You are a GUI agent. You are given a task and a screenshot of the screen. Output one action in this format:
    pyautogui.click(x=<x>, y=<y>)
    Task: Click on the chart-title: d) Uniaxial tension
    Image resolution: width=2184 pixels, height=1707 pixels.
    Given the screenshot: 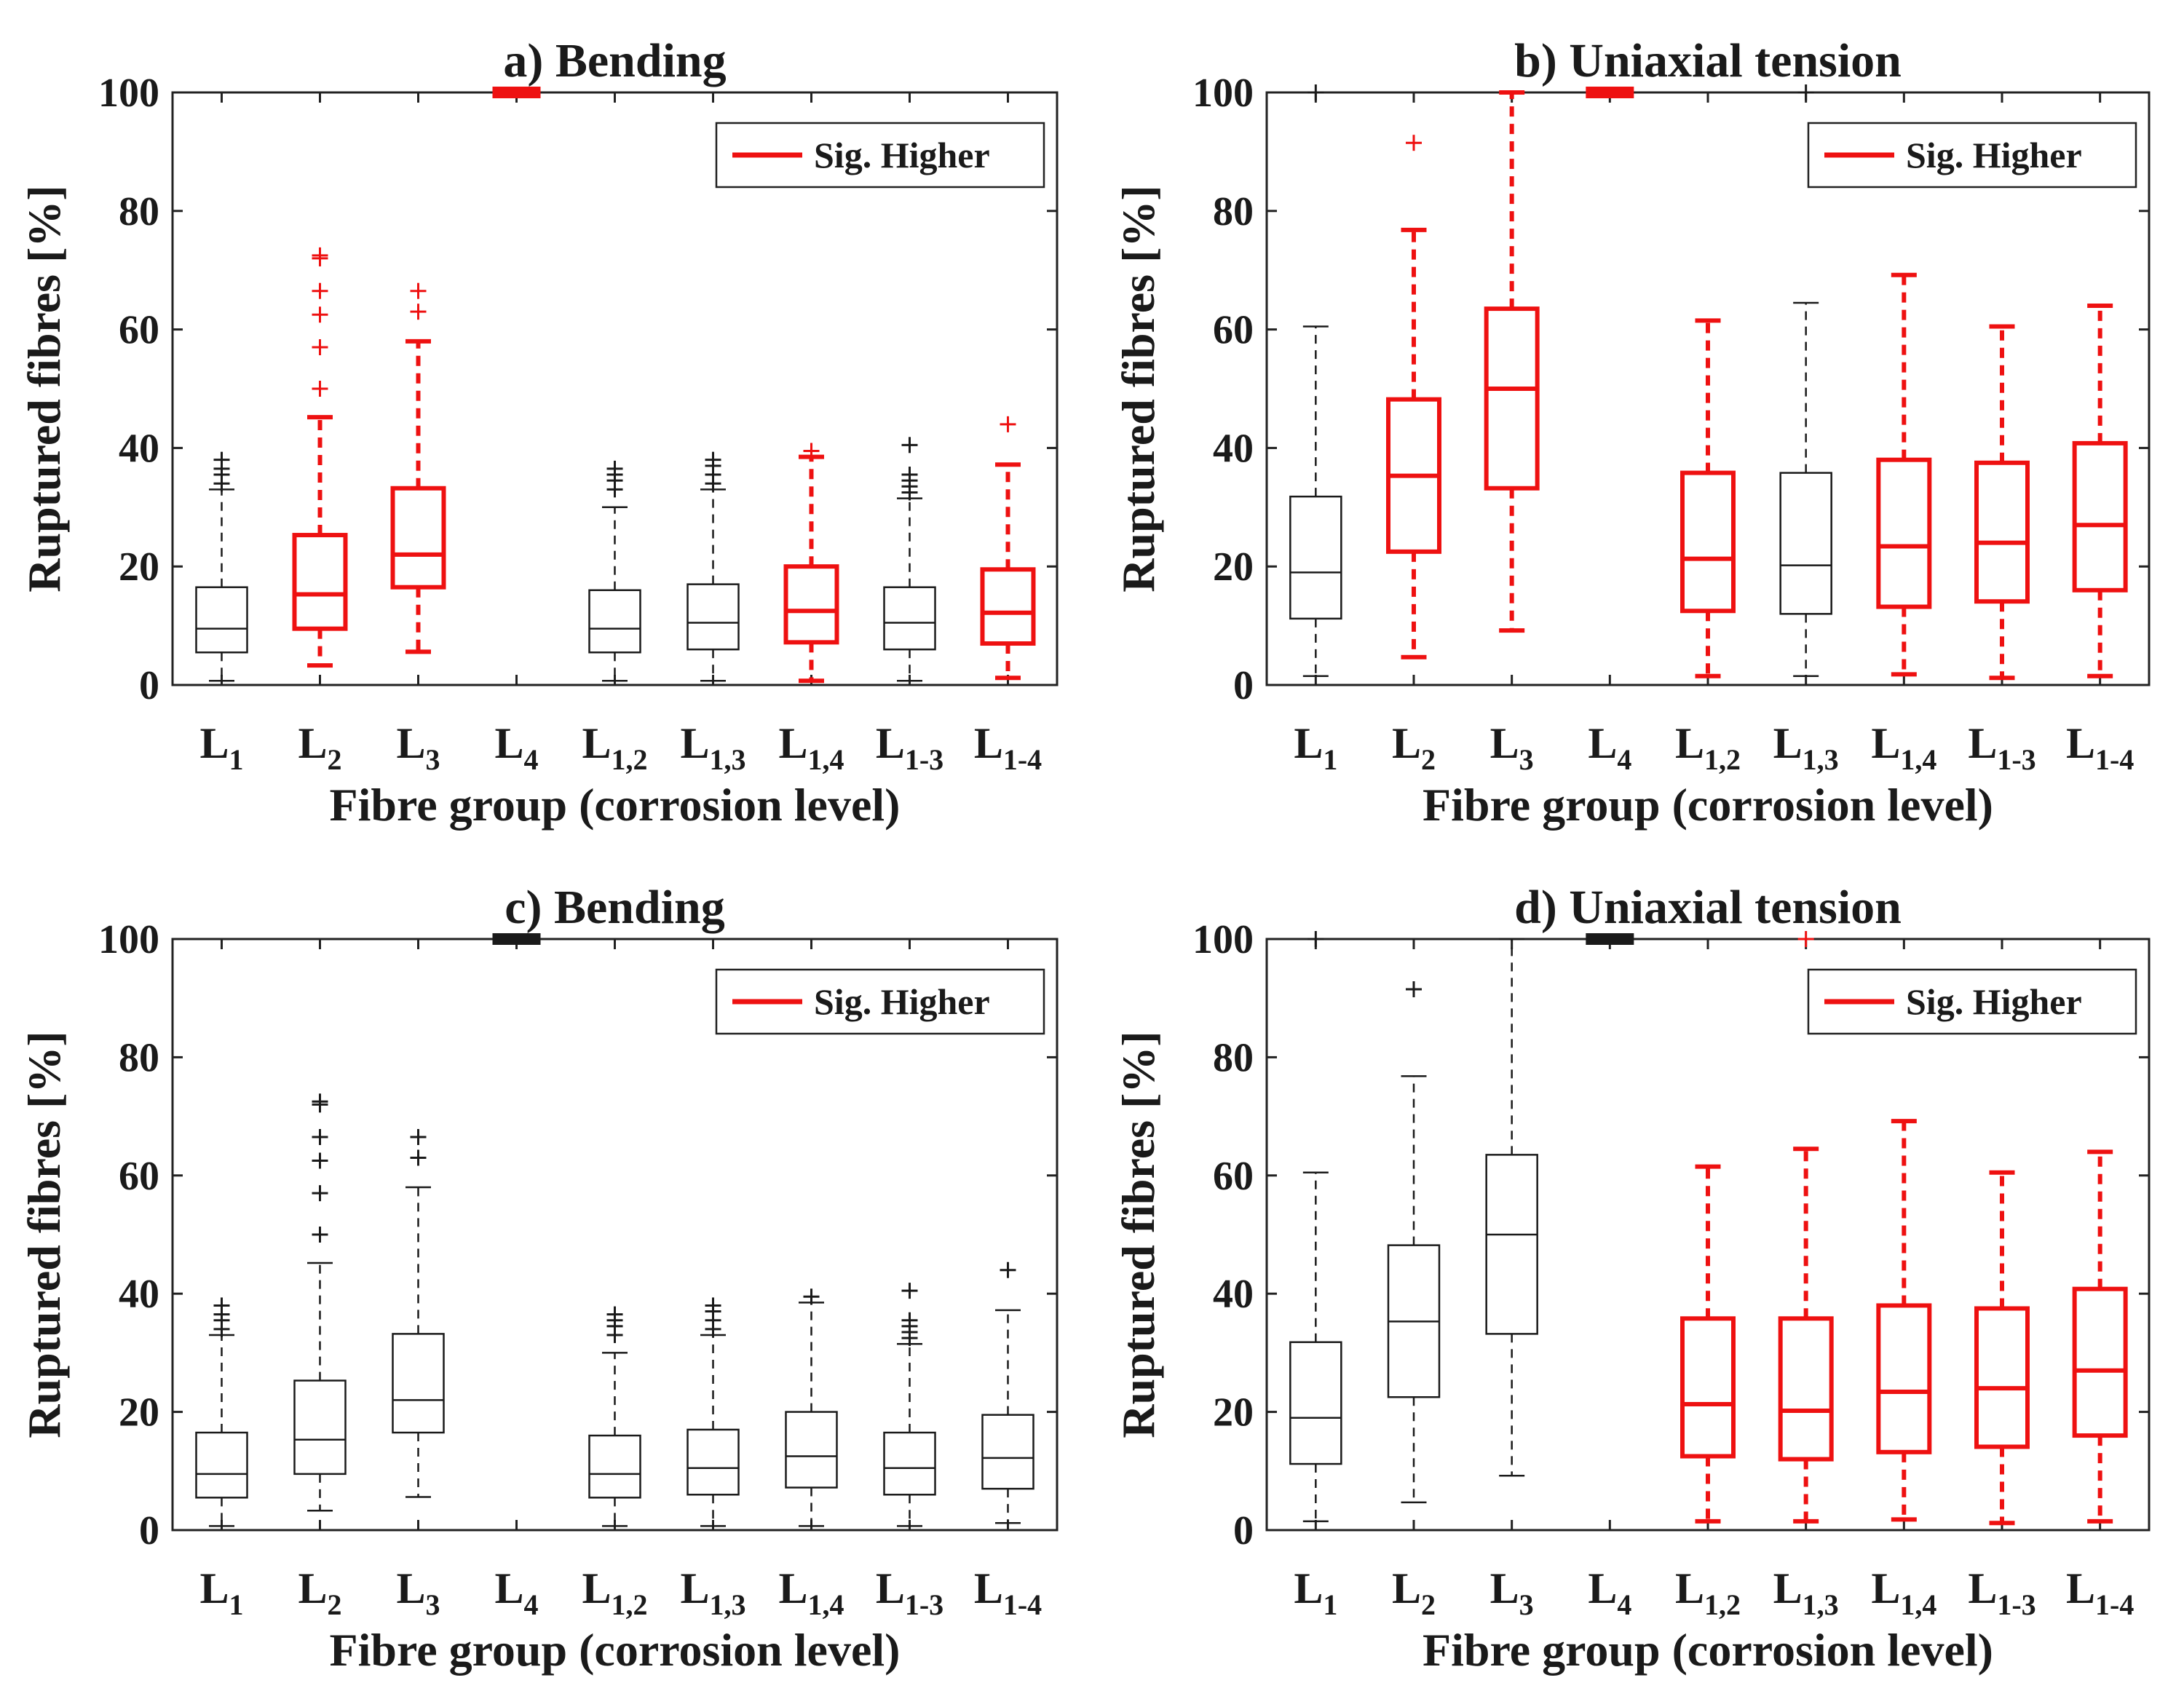 What is the action you would take?
    pyautogui.click(x=1708, y=907)
    